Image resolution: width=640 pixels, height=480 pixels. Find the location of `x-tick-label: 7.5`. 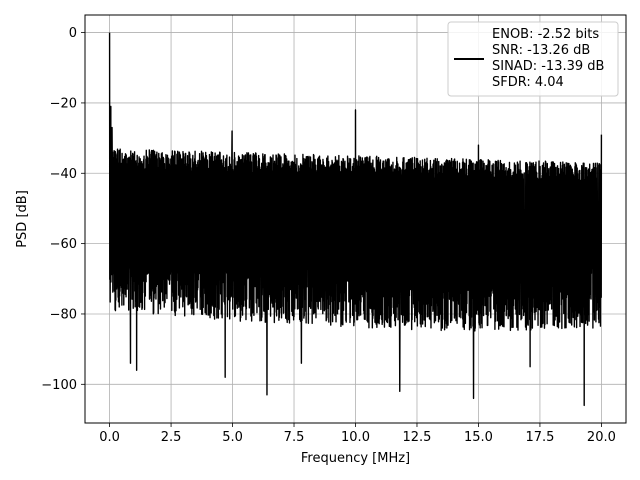

x-tick-label: 7.5 is located at coordinates (294, 437).